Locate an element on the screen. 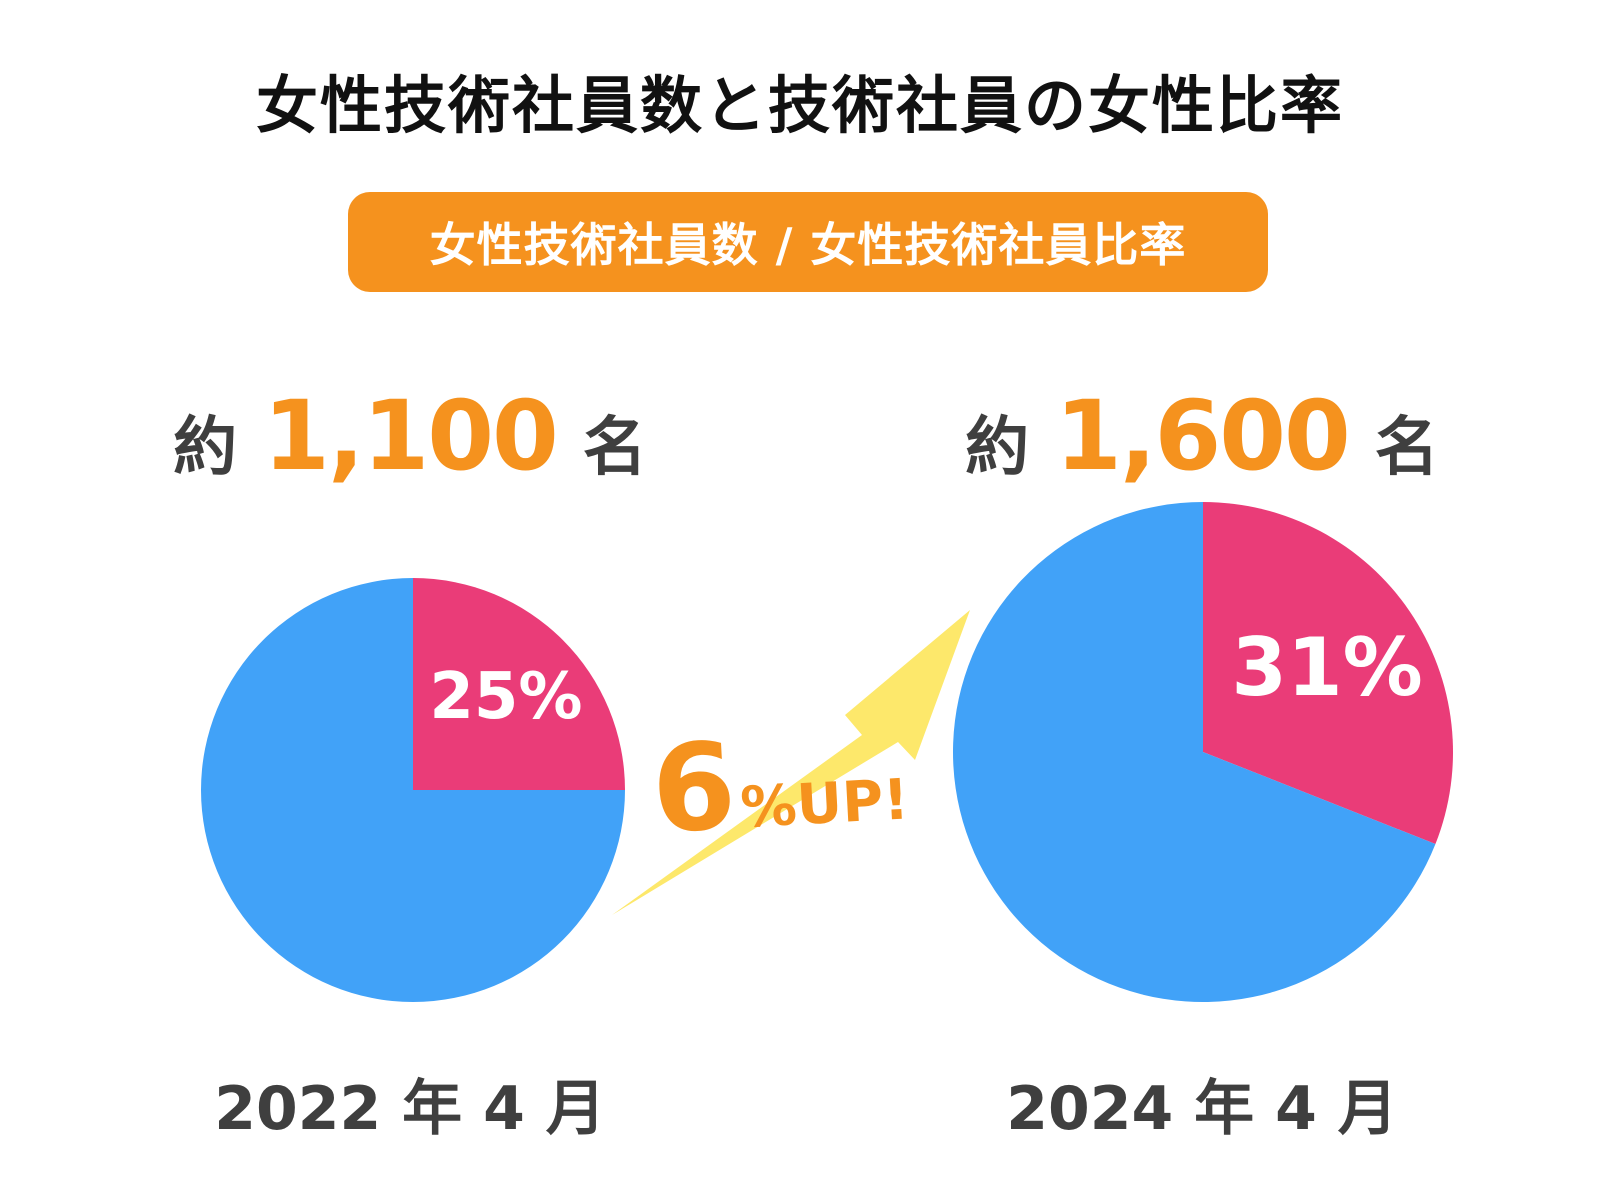 The image size is (1600, 1200). count-value: 1,600 is located at coordinates (1203, 436).